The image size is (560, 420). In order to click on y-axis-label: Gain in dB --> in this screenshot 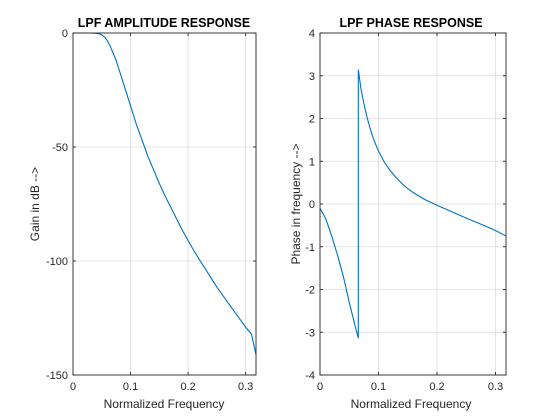, I will do `click(35, 204)`.